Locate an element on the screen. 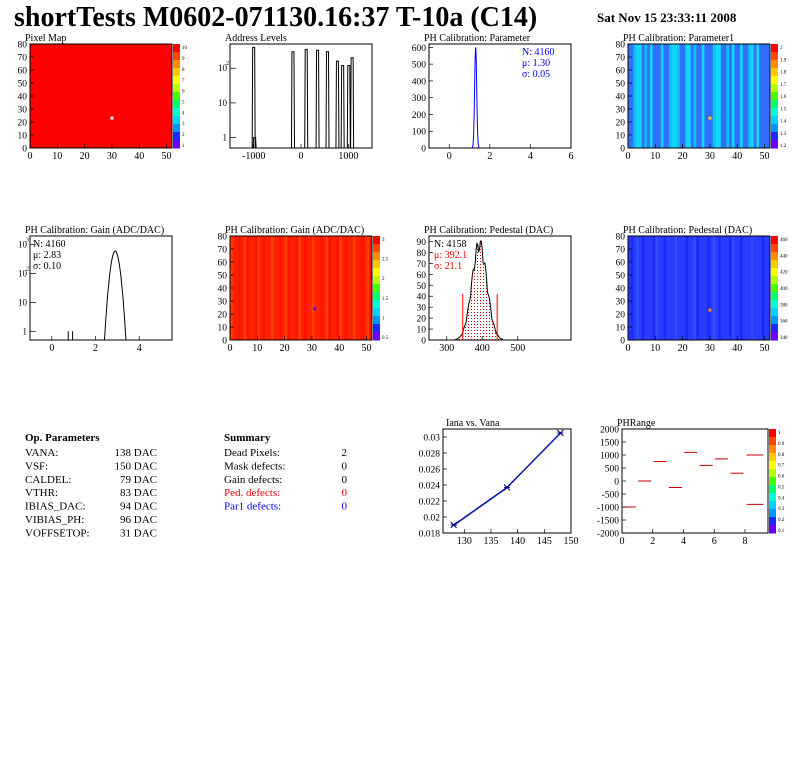  x-tick-label: 2 is located at coordinates (652, 541).